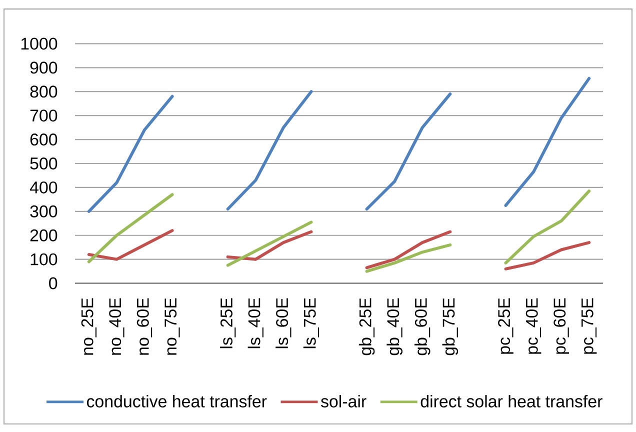  What do you see at coordinates (366, 327) in the screenshot?
I see `x-tick-label: gb_25E` at bounding box center [366, 327].